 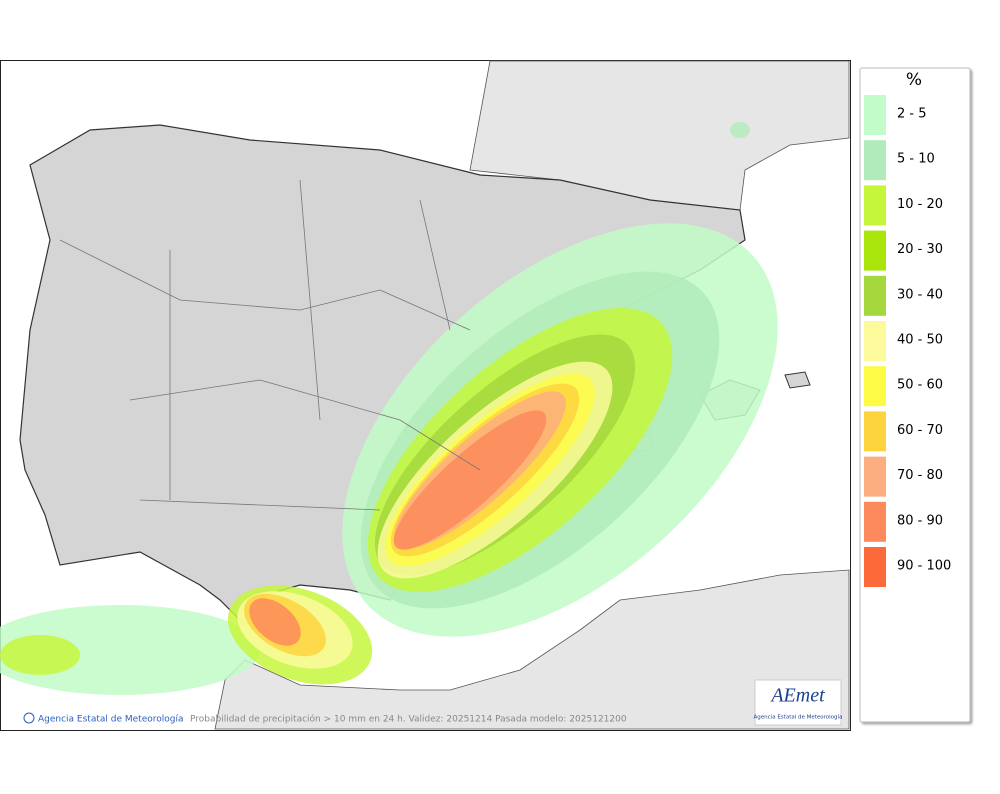 I want to click on logo-subtitle: Agencia Estatal de Meteorología, so click(x=798, y=717).